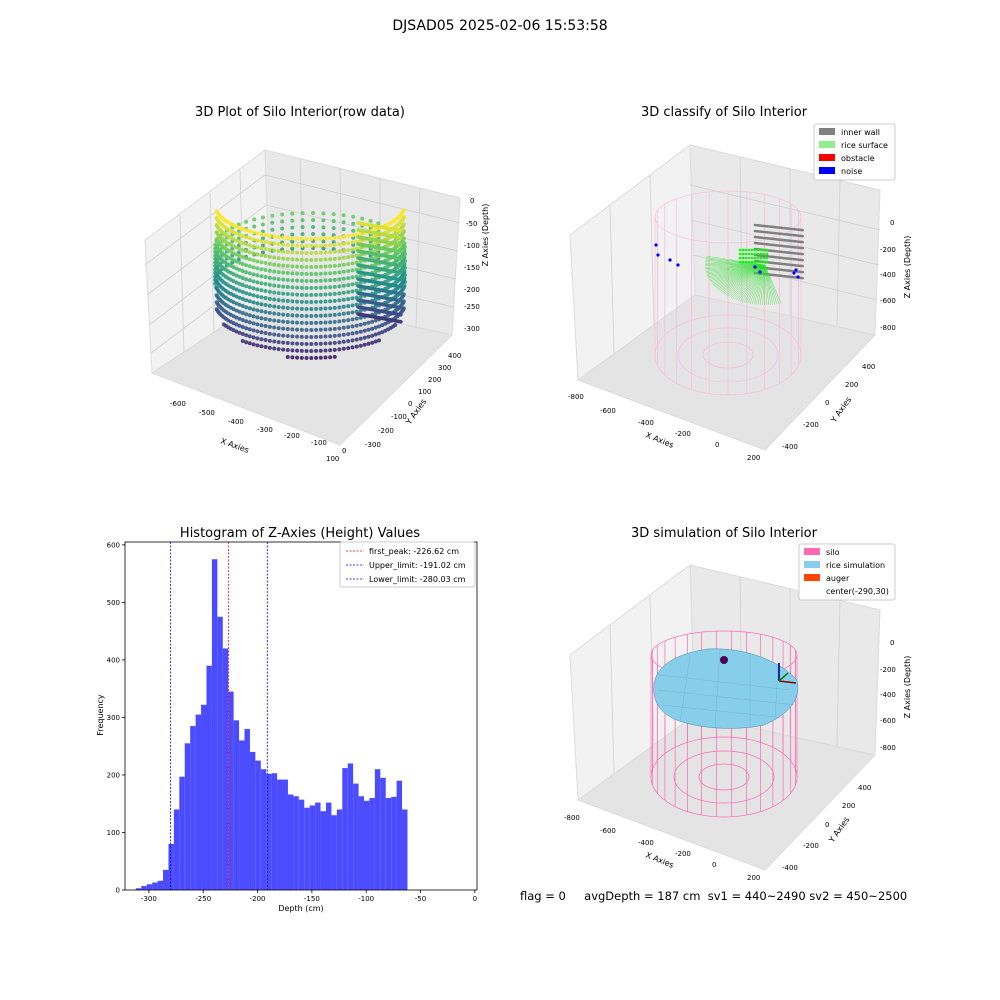 This screenshot has width=1000, height=1000. Describe the element at coordinates (760, 272) in the screenshot. I see `noise-point` at that location.